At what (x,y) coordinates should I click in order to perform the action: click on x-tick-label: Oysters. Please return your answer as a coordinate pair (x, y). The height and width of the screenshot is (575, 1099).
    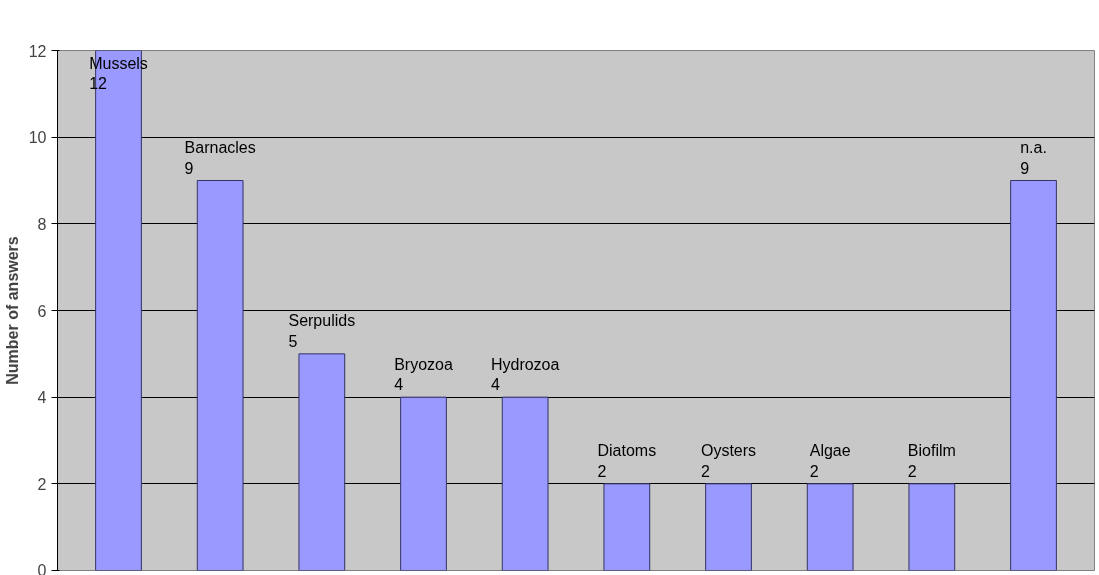
    Looking at the image, I should click on (728, 451).